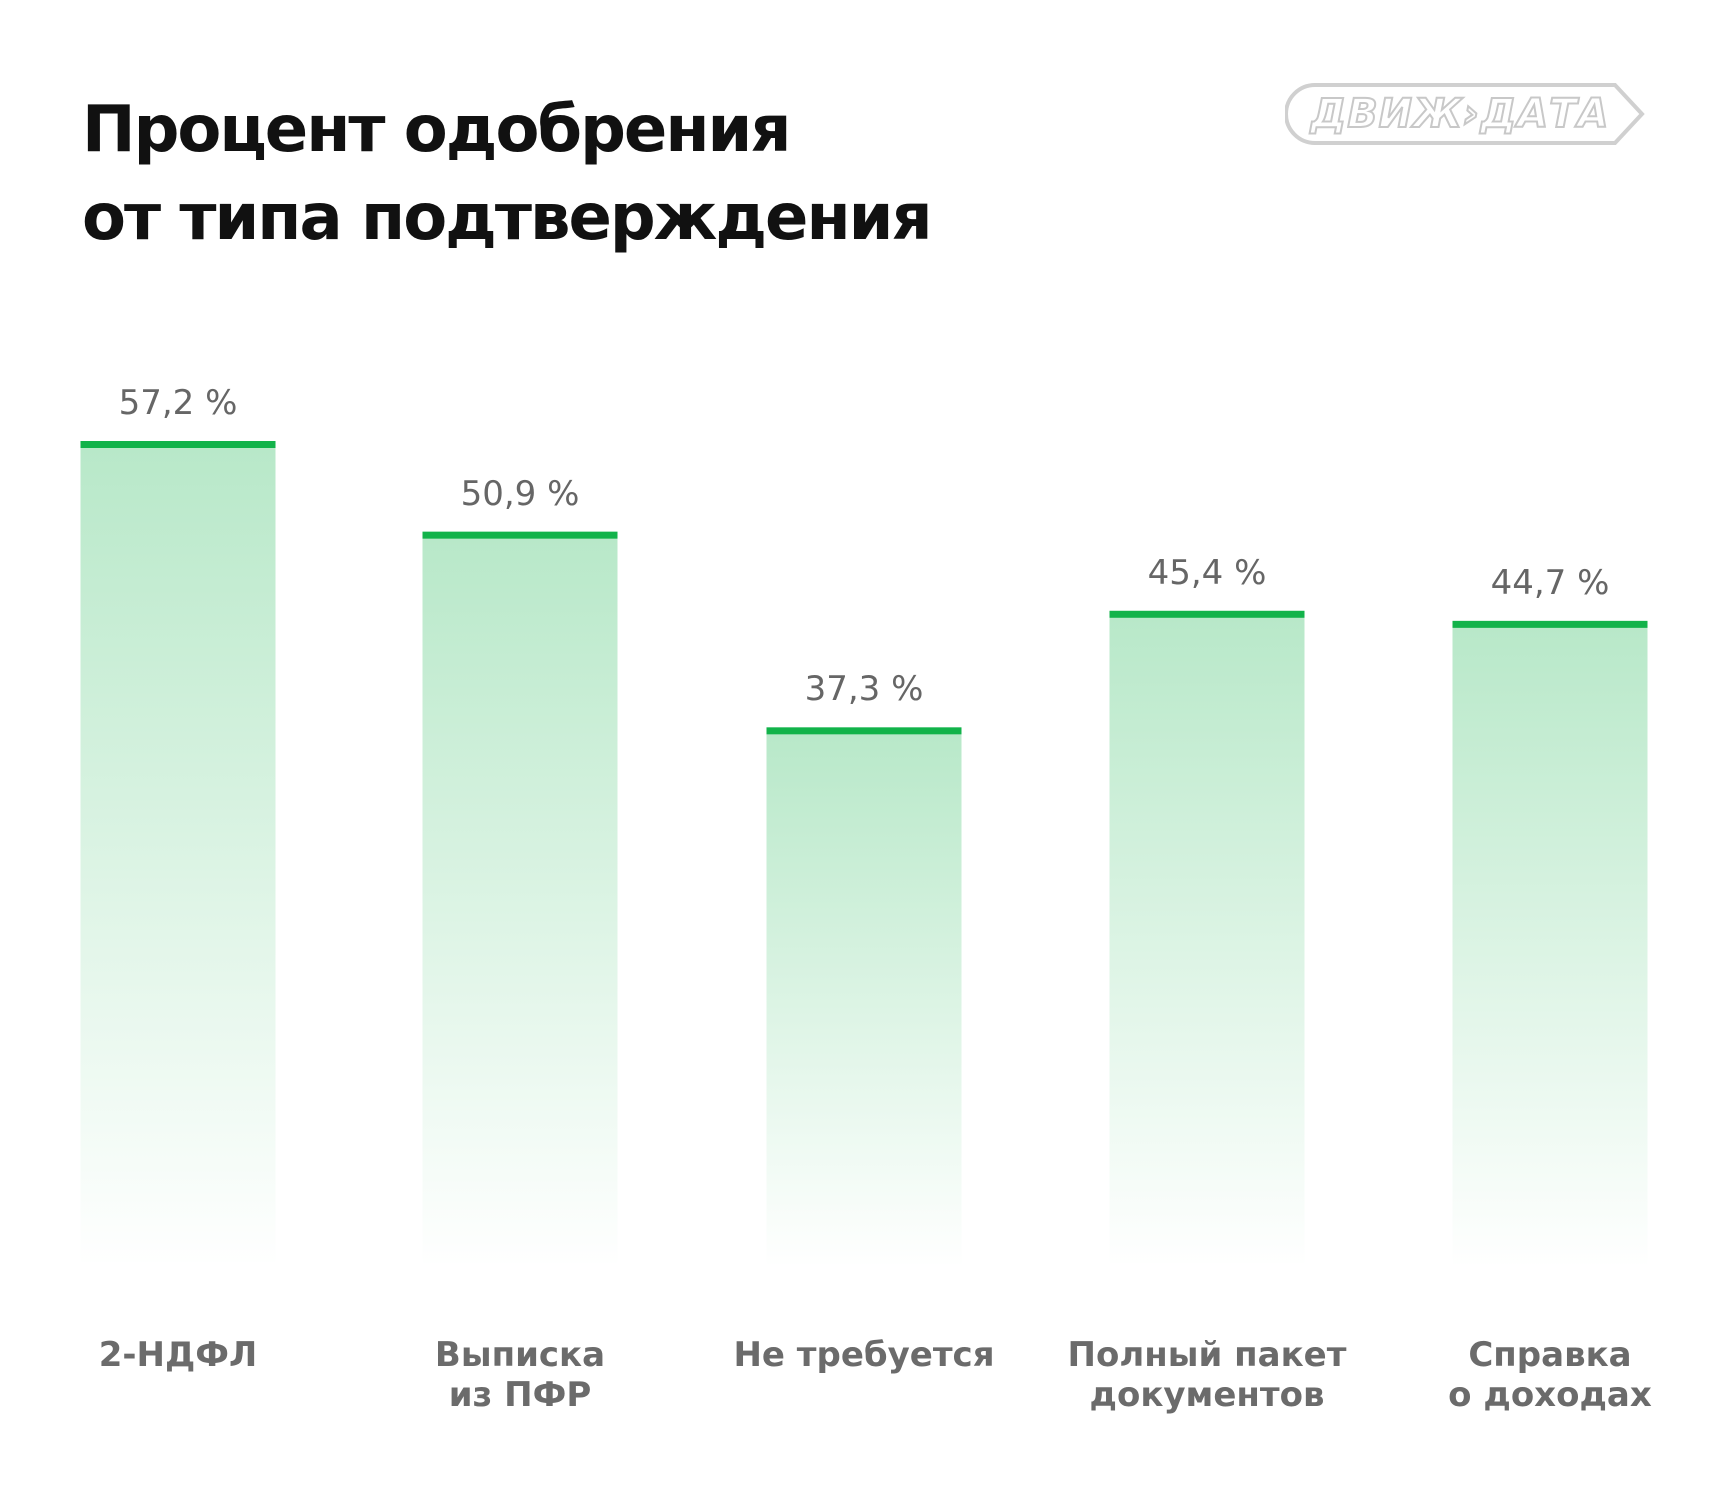  I want to click on x-tick-label: 2-НДФЛ, so click(178, 1355).